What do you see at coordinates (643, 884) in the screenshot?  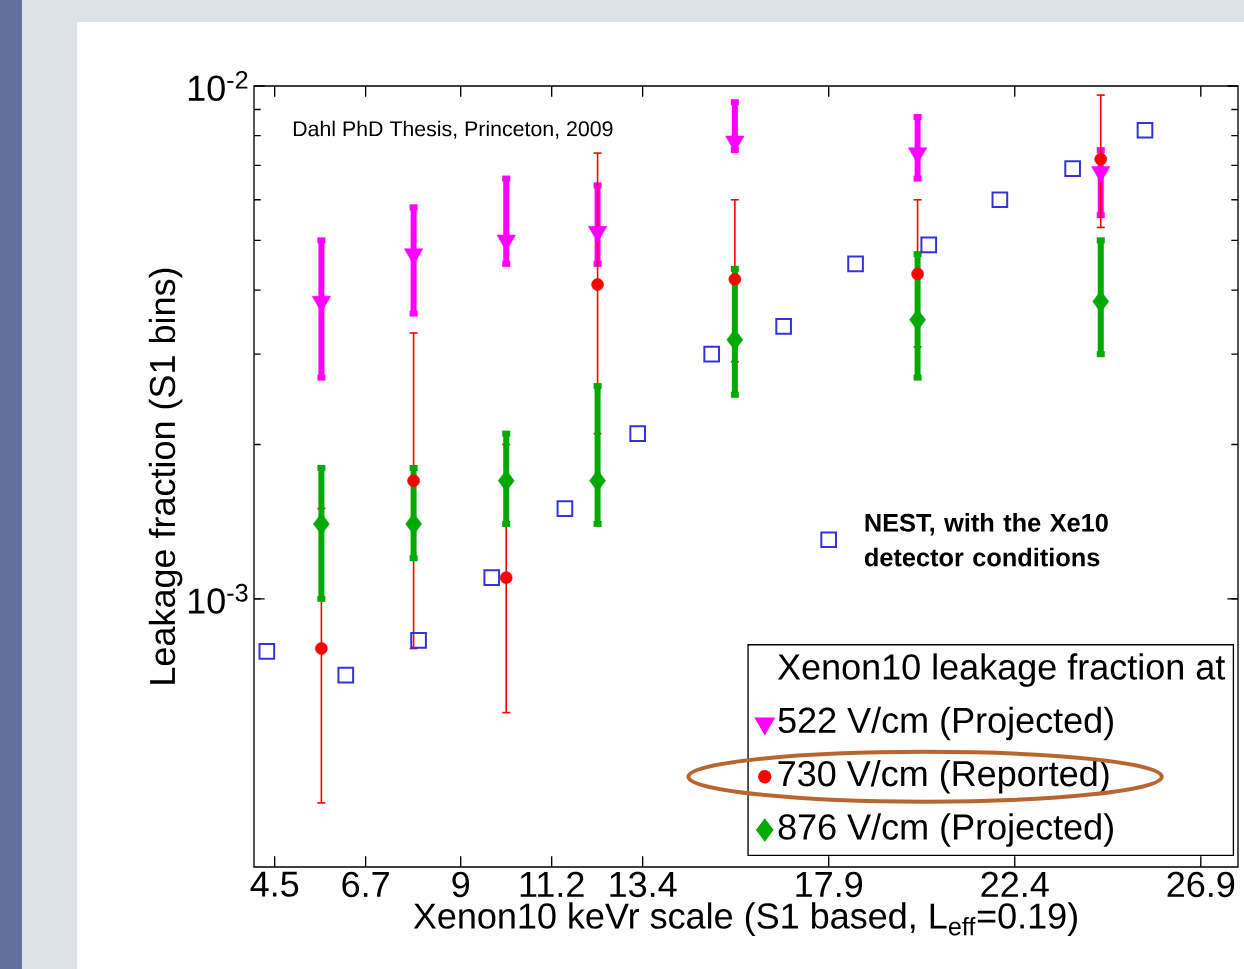 I see `x-tick-label: 13.4` at bounding box center [643, 884].